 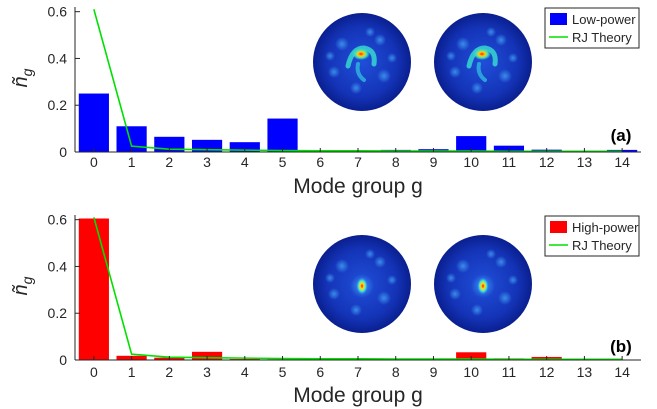 What do you see at coordinates (621, 135) in the screenshot?
I see `panel-label: (a)` at bounding box center [621, 135].